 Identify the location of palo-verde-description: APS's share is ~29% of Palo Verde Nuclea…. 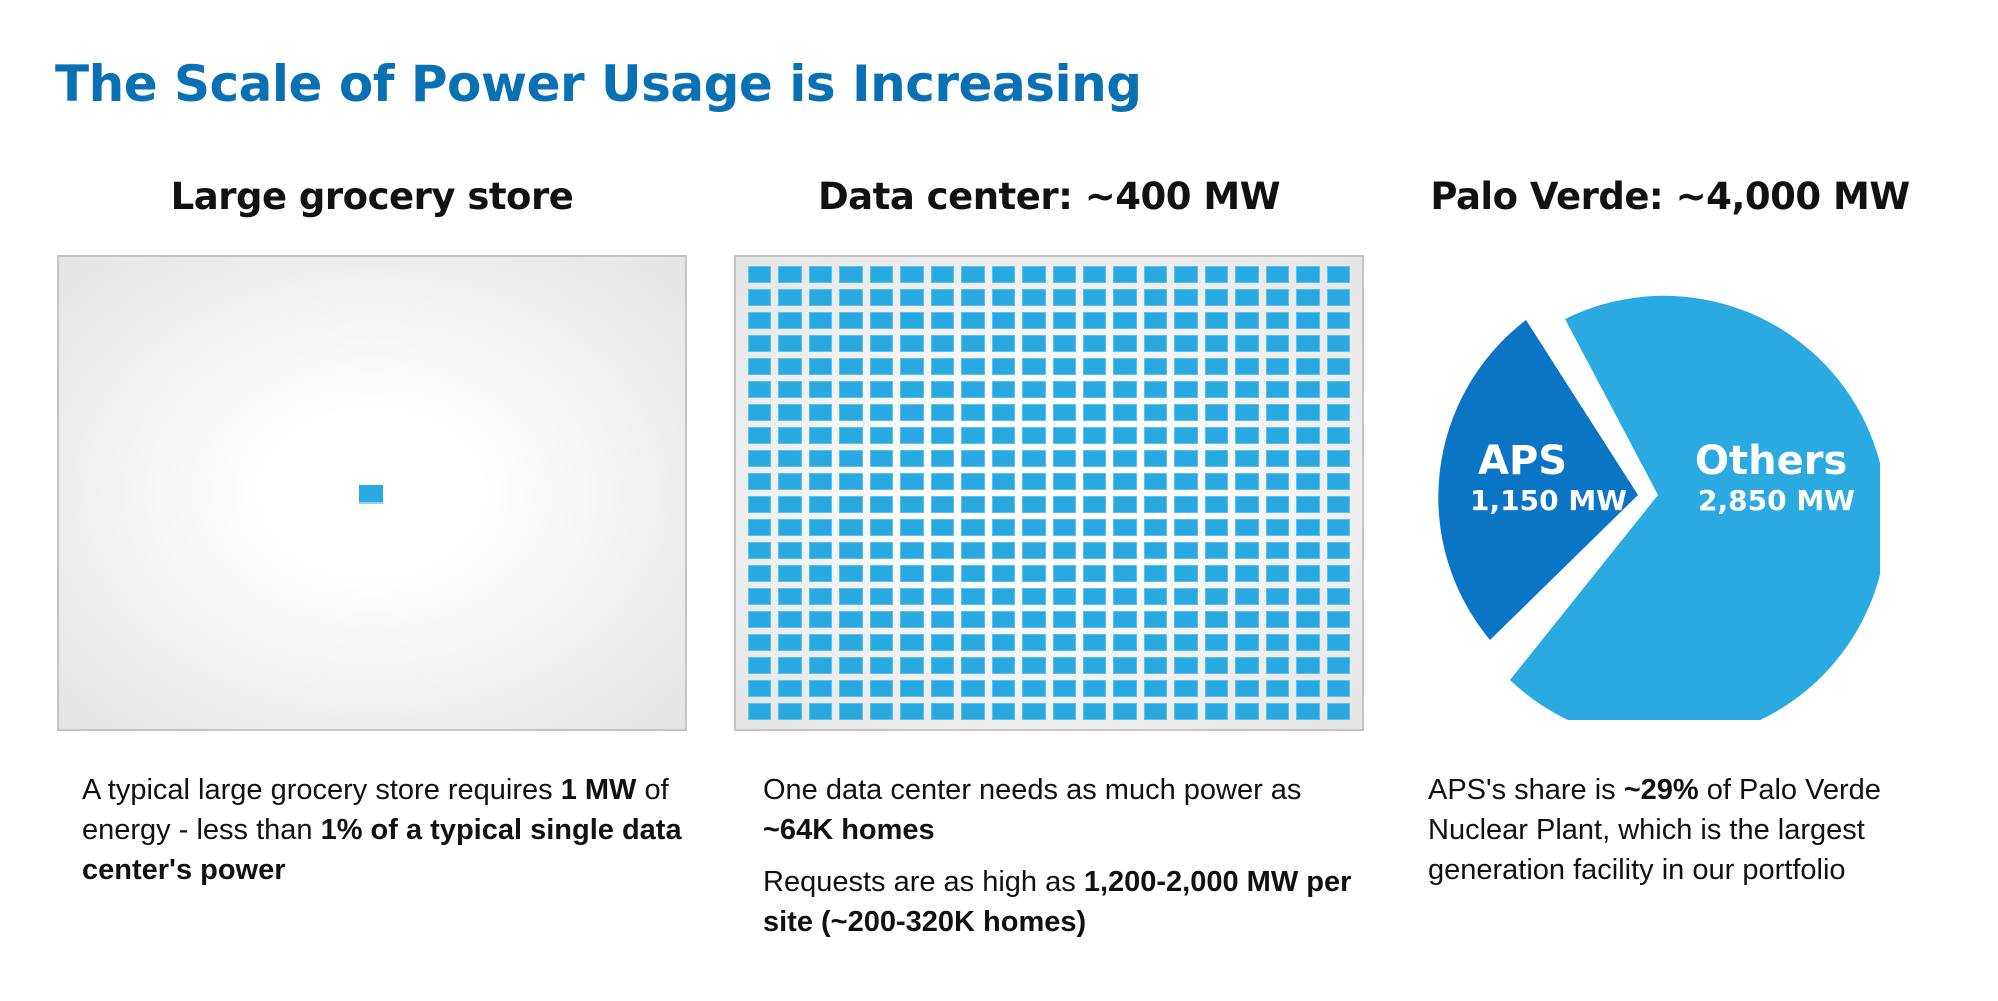
(1688, 830).